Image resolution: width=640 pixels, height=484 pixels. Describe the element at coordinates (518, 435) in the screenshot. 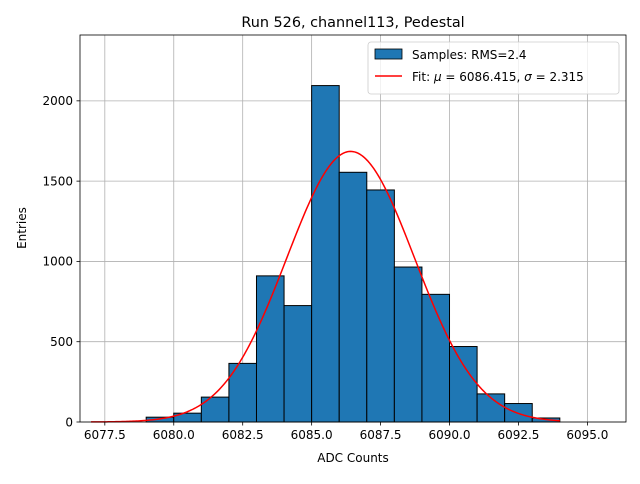

I see `x-tick-label: 6092.5` at that location.